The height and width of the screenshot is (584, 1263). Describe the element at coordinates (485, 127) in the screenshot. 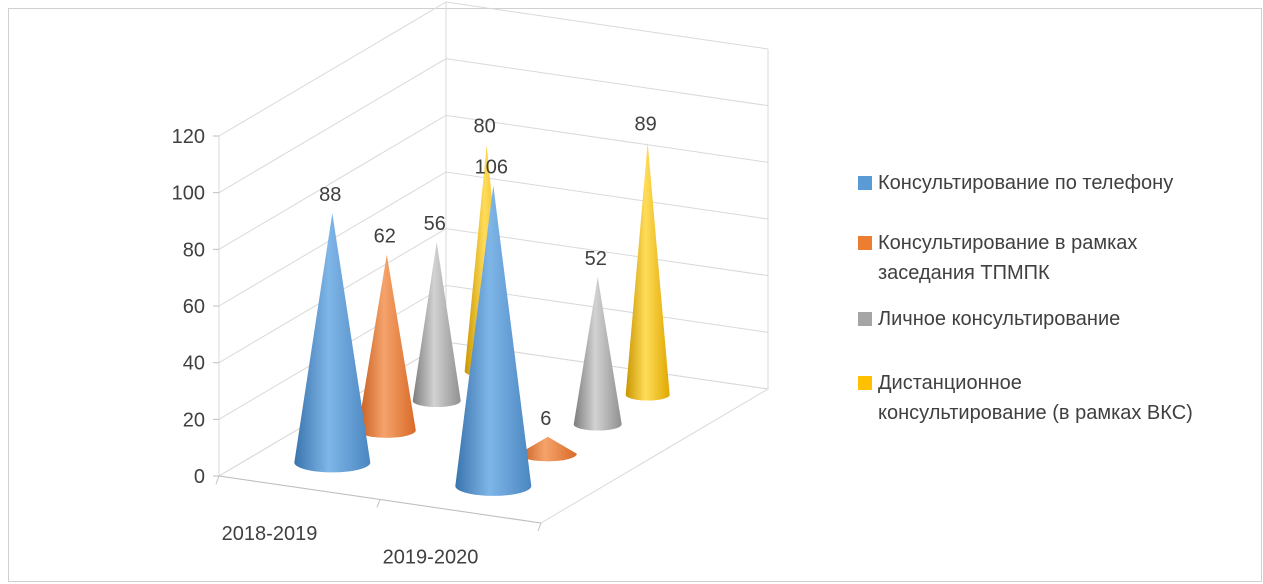

I see `data-label: 80` at that location.